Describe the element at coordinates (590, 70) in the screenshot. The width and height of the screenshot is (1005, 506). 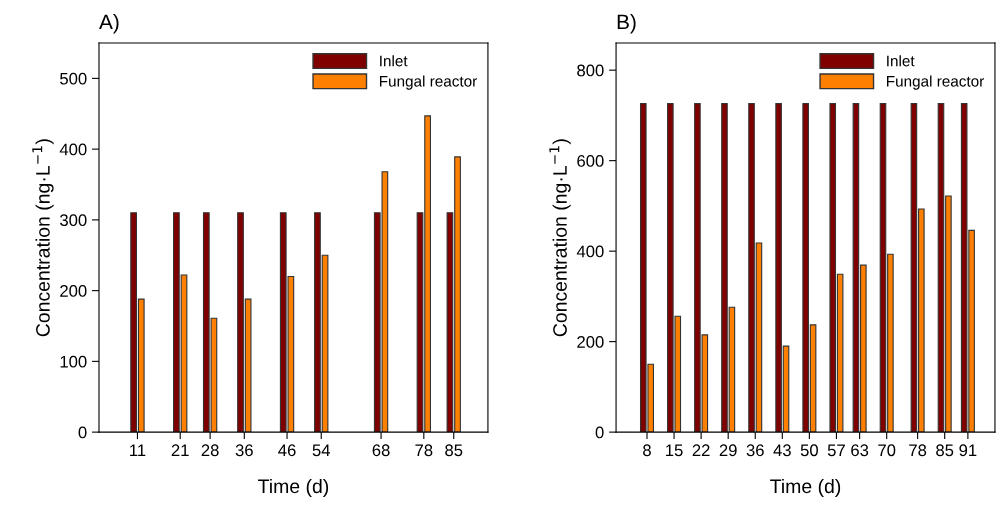
I see `y-tick-label: 800` at that location.